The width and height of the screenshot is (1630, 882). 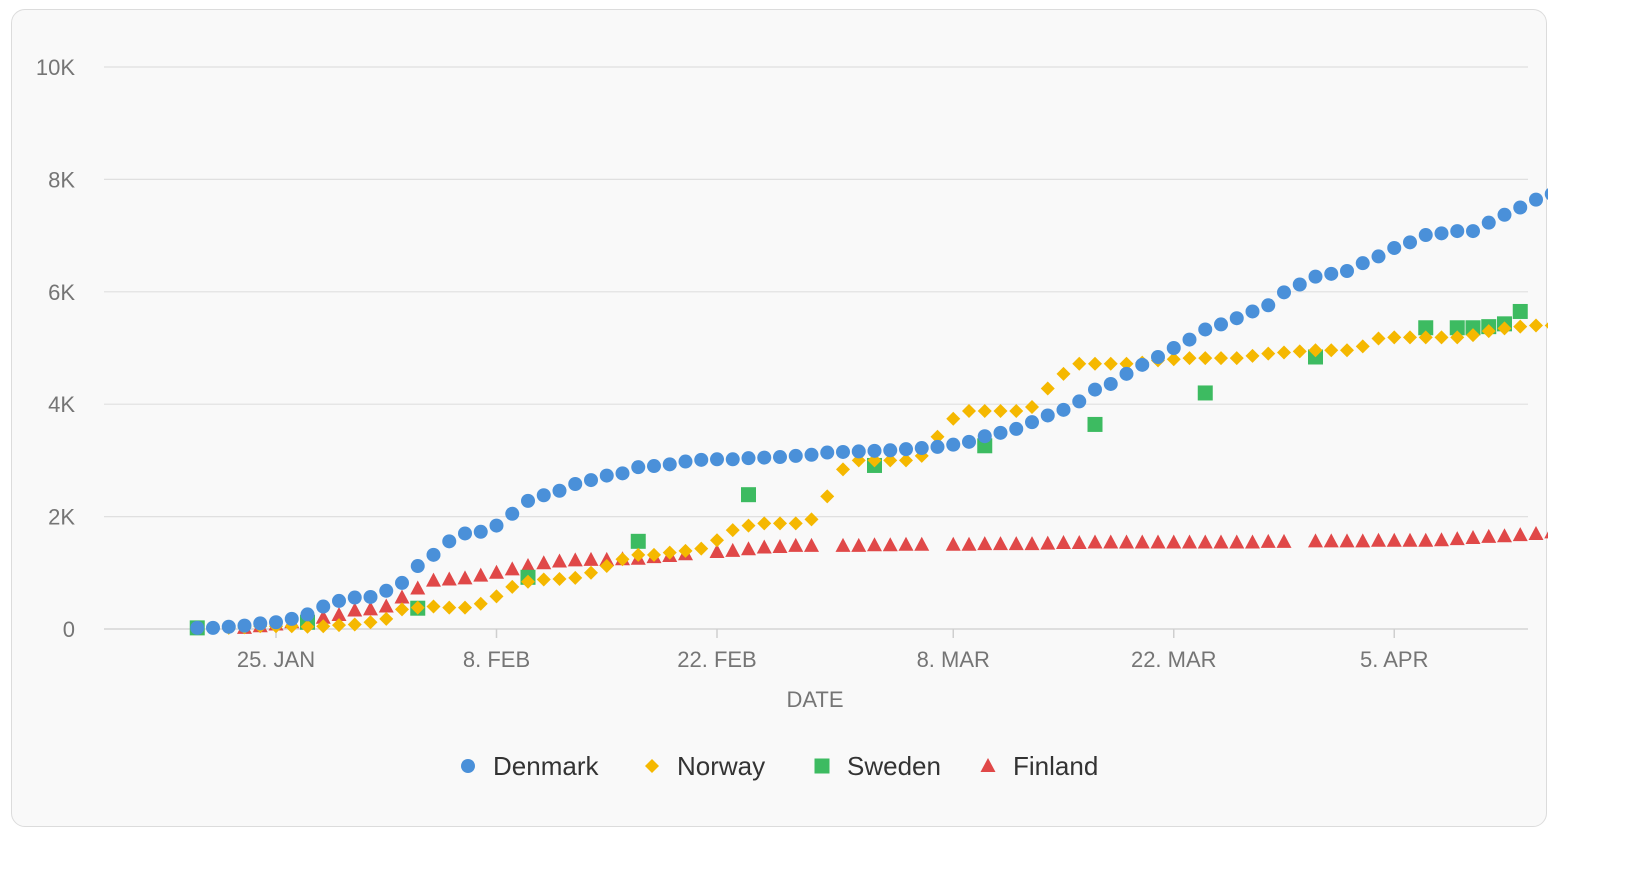 I want to click on y-tick-label: 6K, so click(x=61, y=292).